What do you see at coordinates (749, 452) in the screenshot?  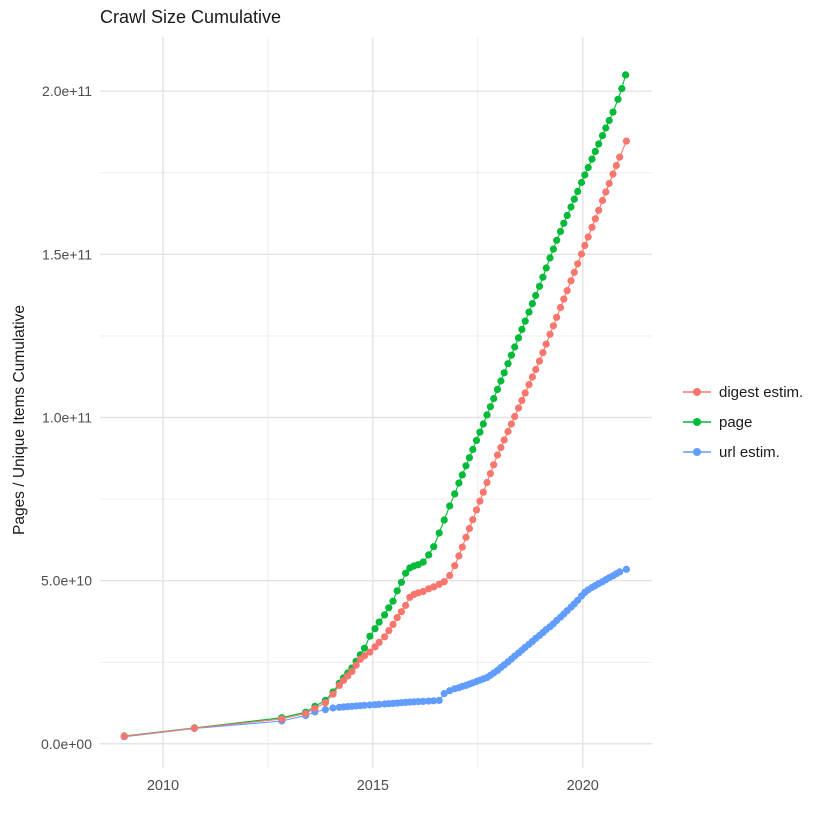 I see `legend-label-url-estim: url estim.` at bounding box center [749, 452].